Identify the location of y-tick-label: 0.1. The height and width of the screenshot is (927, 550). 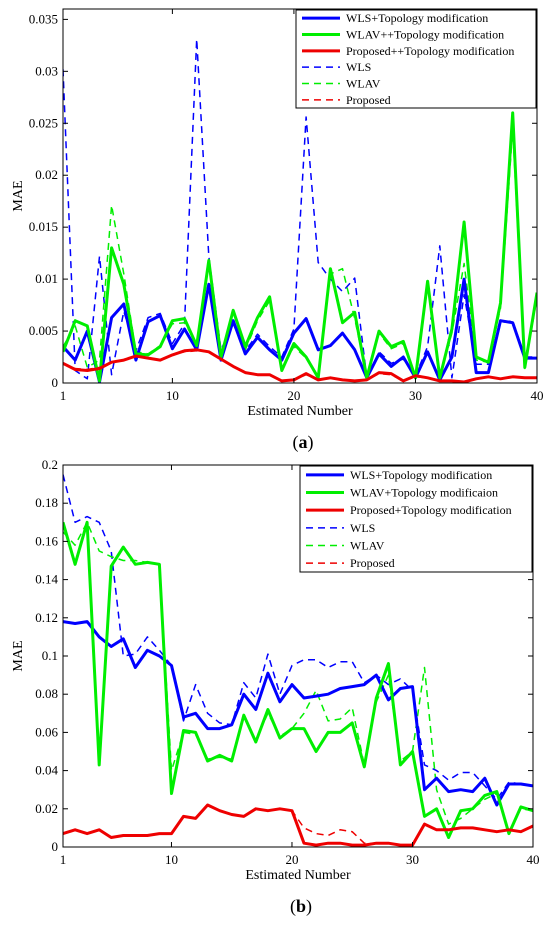
(50, 655).